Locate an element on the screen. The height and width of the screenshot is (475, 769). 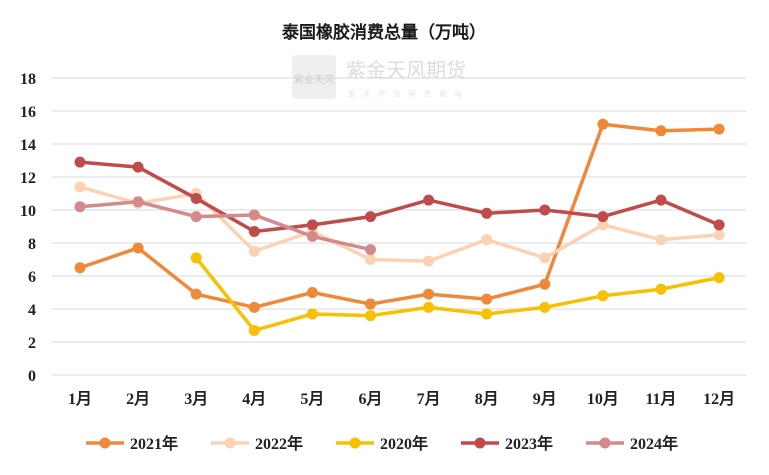
legend-item: 2023年 is located at coordinates (507, 443).